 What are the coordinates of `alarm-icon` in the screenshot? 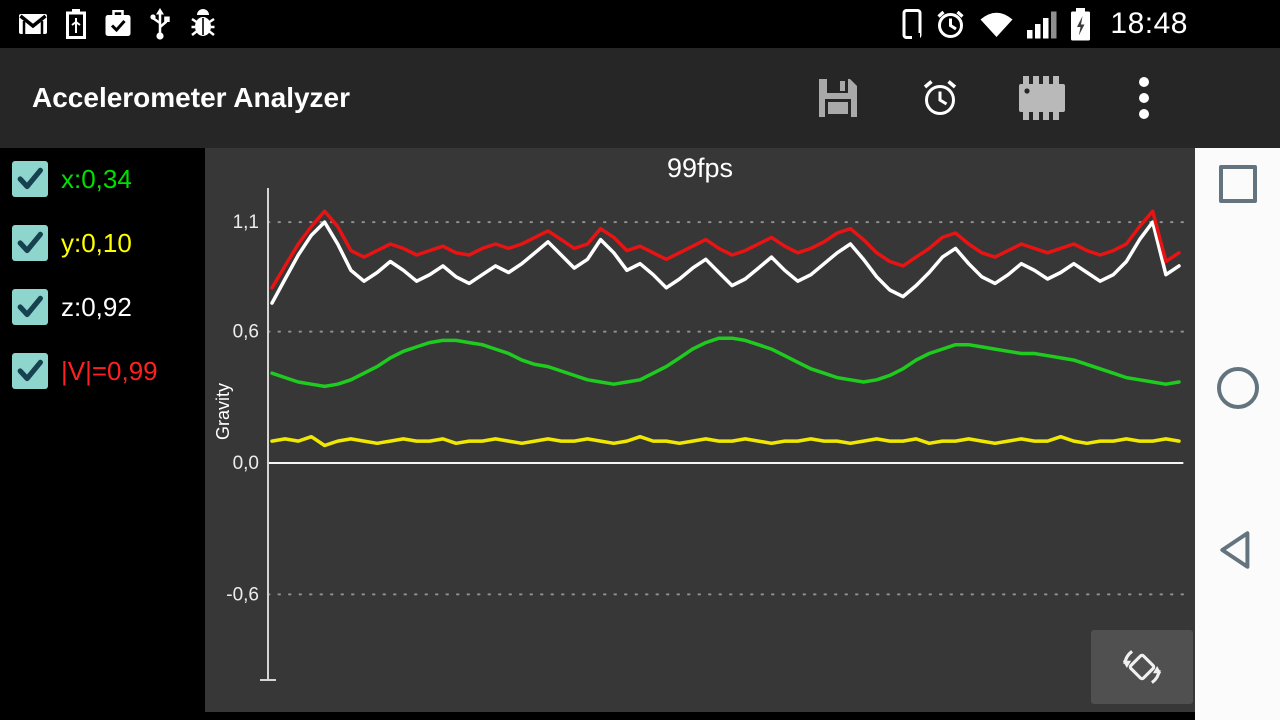 It's located at (950, 24).